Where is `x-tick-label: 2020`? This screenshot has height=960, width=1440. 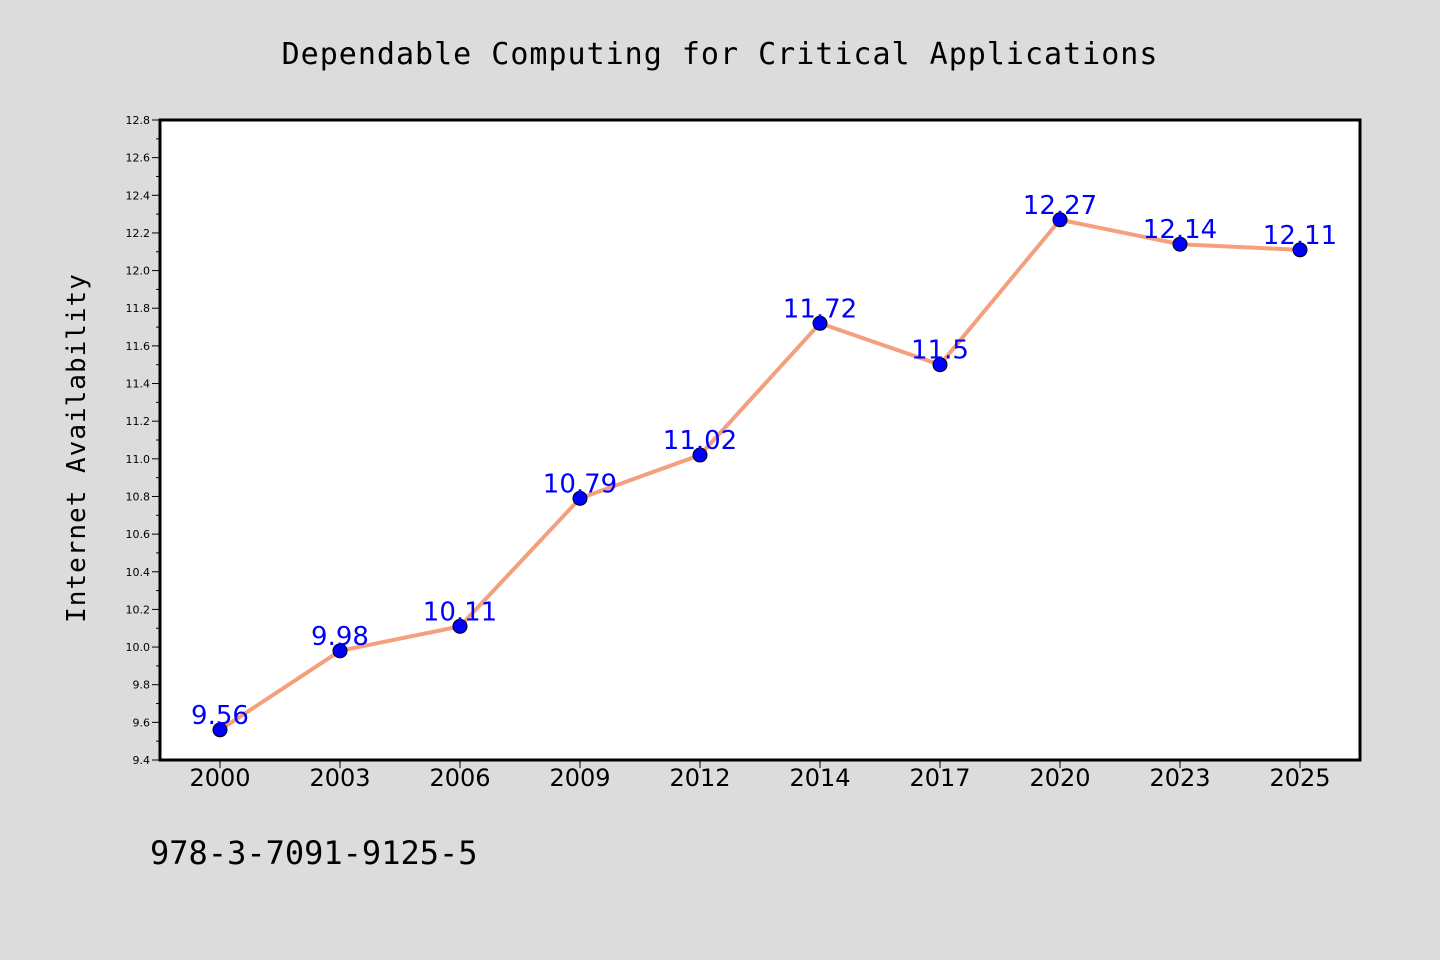
x-tick-label: 2020 is located at coordinates (1059, 778).